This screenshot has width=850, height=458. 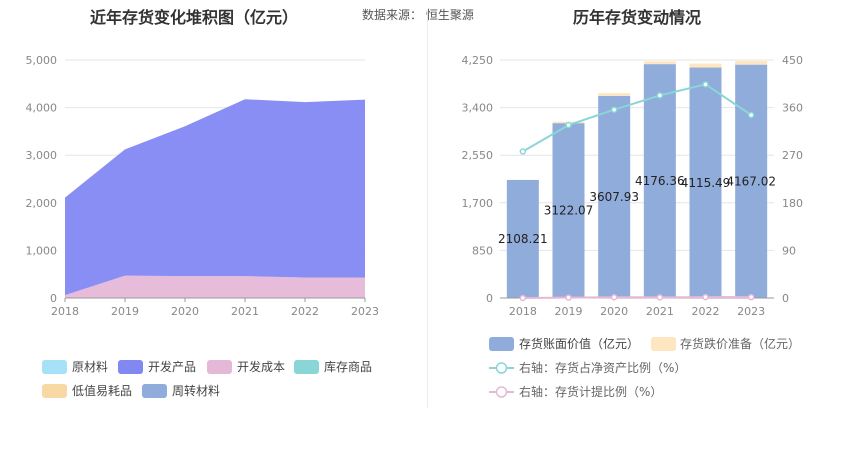 I want to click on bar-value-label: 4176.36, so click(x=660, y=181).